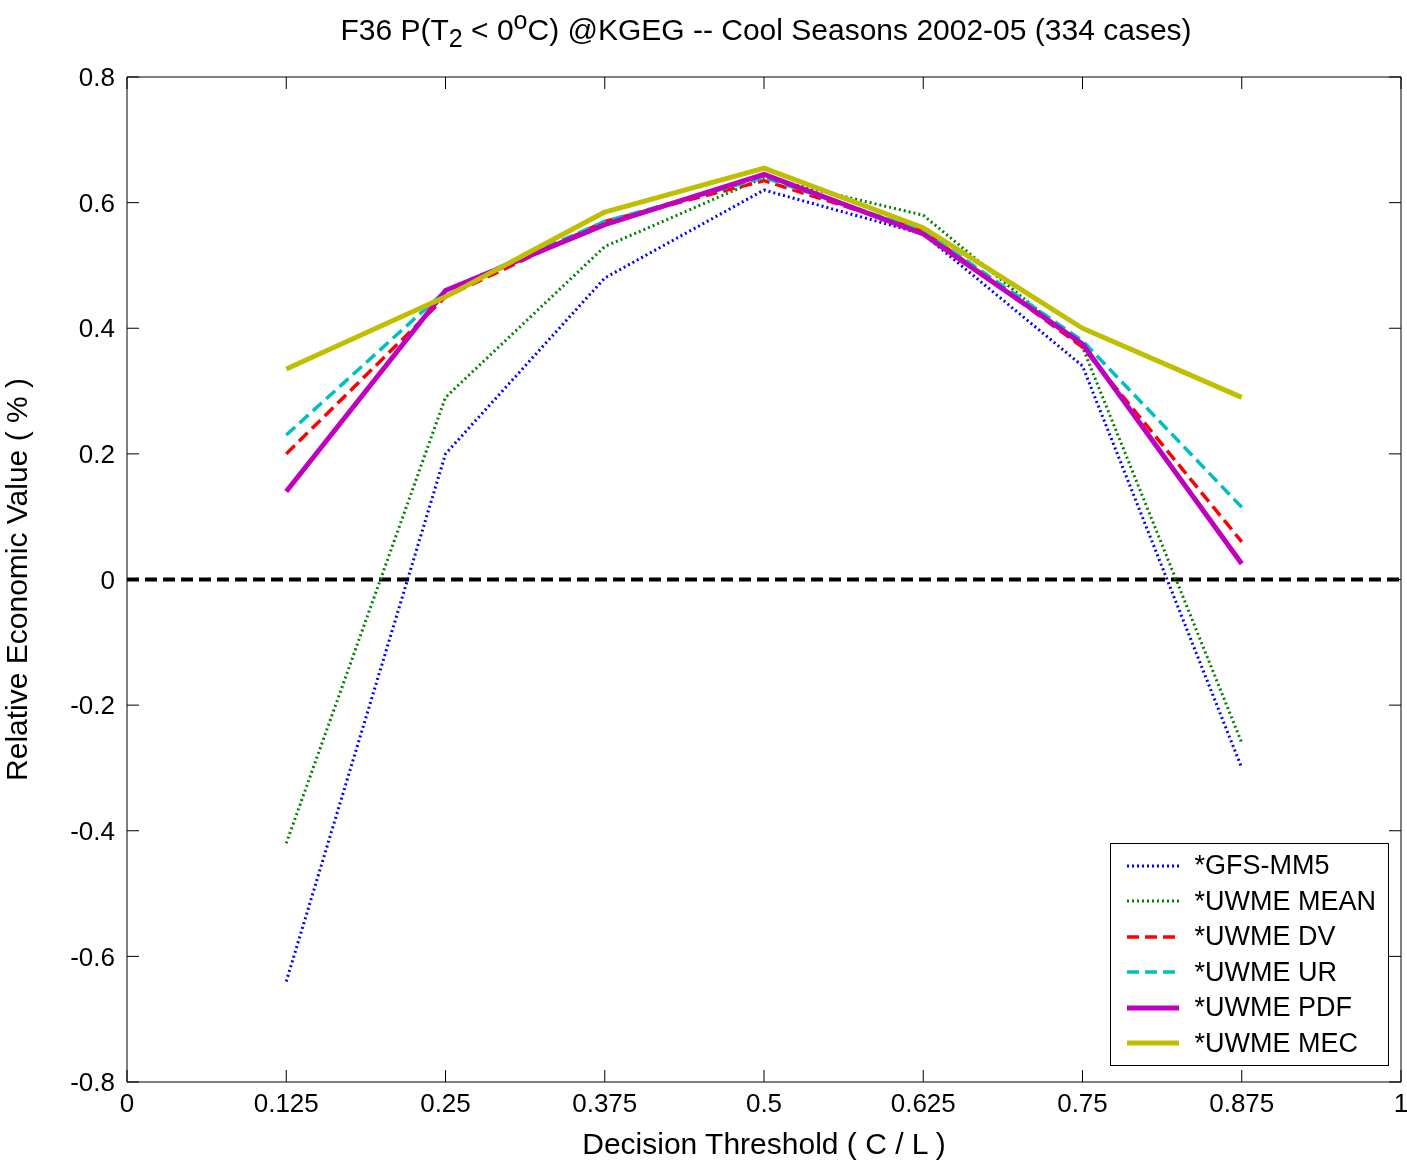  Describe the element at coordinates (1262, 866) in the screenshot. I see `legend-label: *GFS-MM5` at that location.